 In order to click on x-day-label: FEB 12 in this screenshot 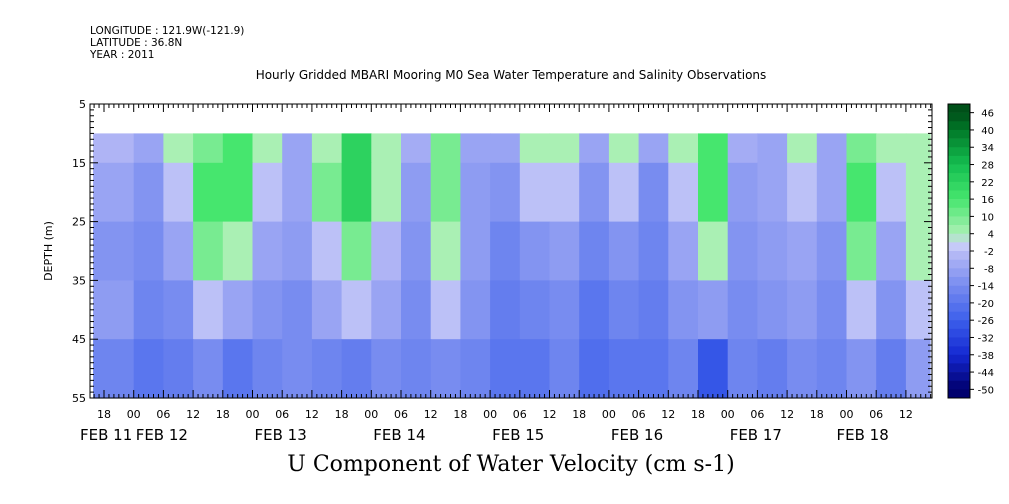, I will do `click(162, 435)`.